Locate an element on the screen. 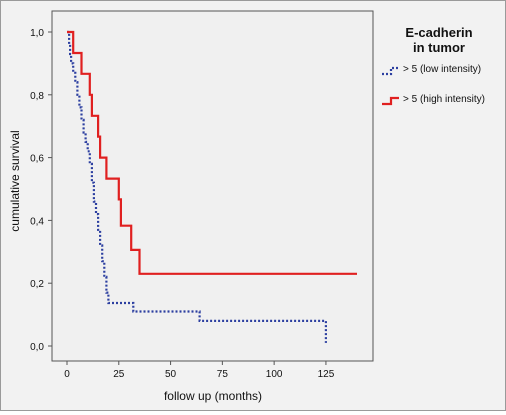  x-tick-label: 25 is located at coordinates (119, 374).